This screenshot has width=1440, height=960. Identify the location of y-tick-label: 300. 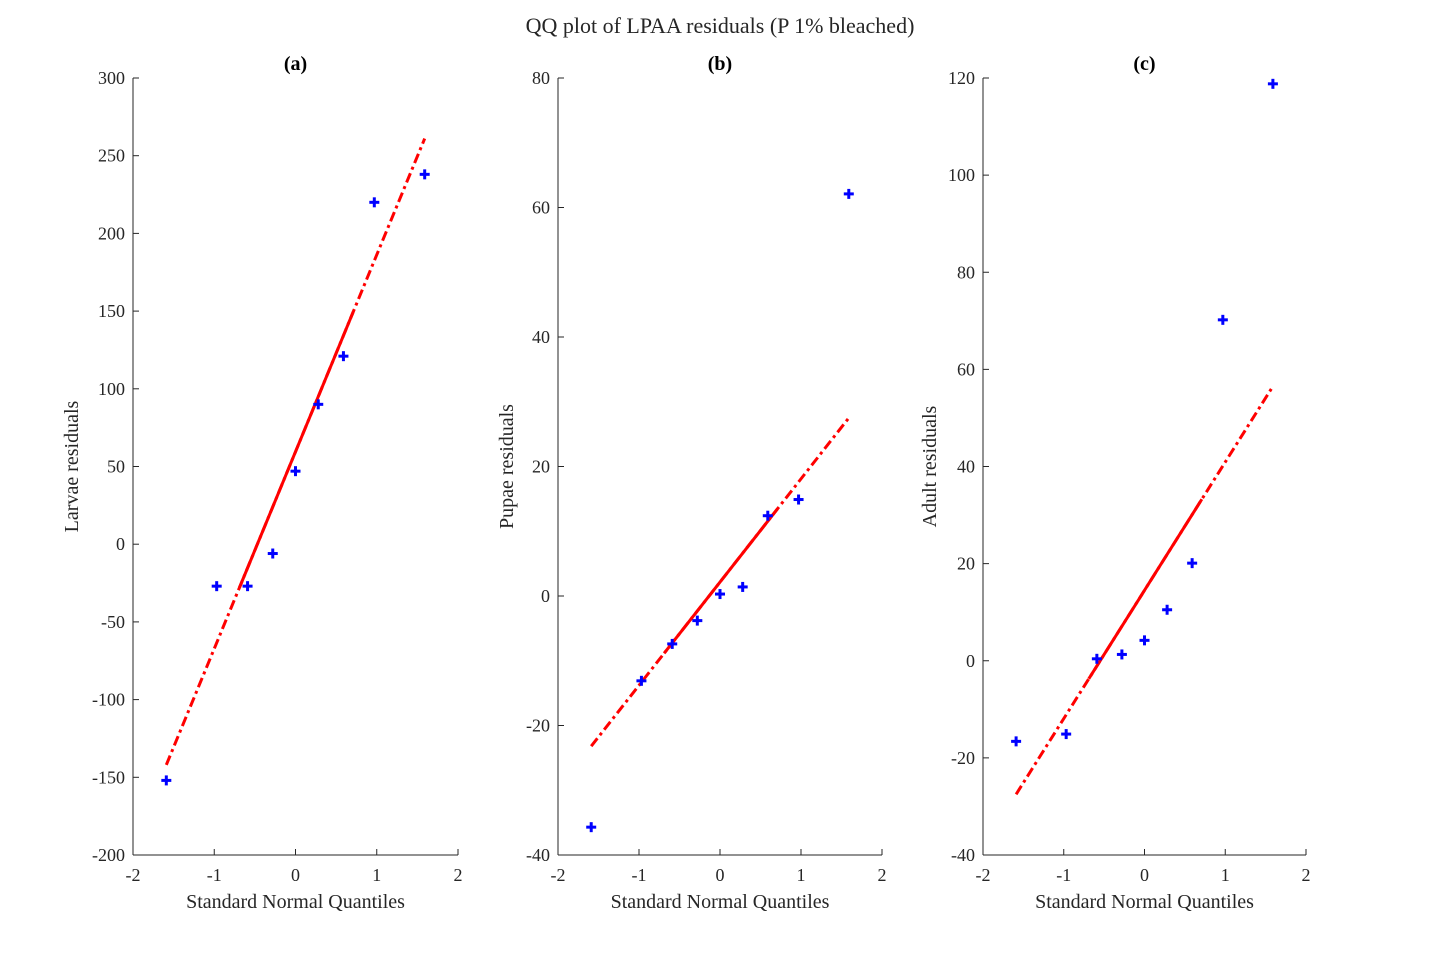
(111, 78).